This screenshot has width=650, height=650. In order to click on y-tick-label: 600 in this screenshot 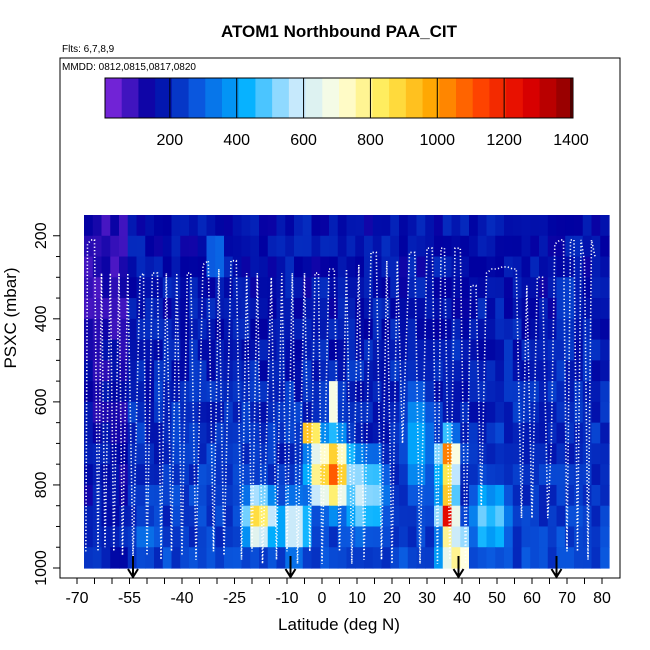, I will do `click(41, 401)`.